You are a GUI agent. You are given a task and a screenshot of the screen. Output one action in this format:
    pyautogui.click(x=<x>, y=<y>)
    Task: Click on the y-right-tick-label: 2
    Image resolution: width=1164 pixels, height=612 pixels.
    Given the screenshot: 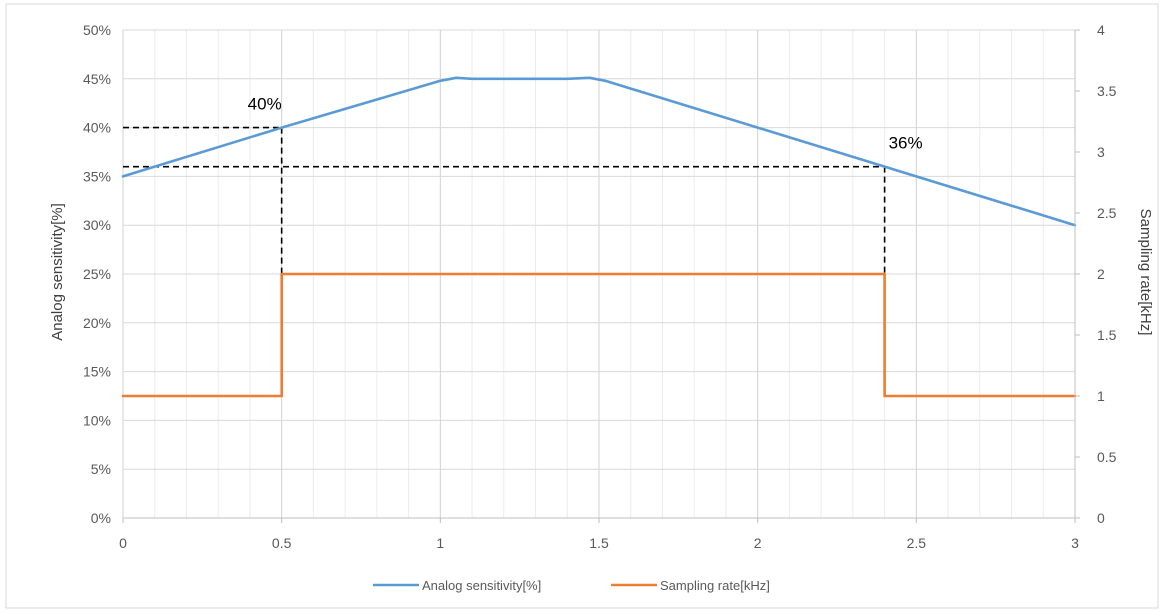 What is the action you would take?
    pyautogui.click(x=1101, y=274)
    